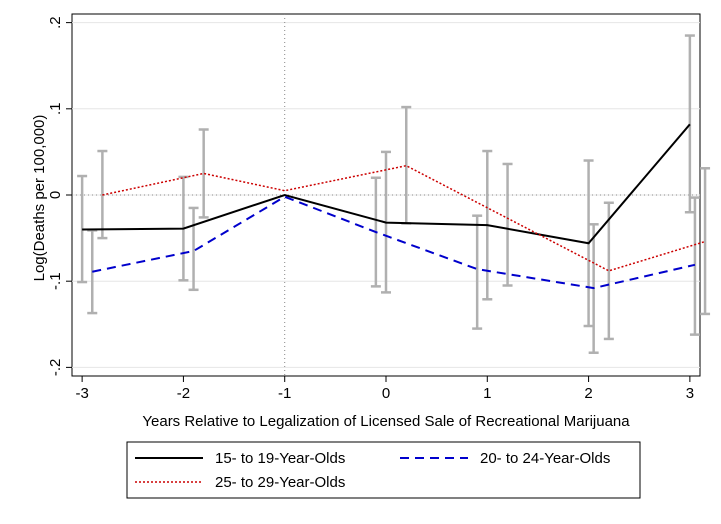 The image size is (721, 524). I want to click on y-tick-label: -.2, so click(55, 368).